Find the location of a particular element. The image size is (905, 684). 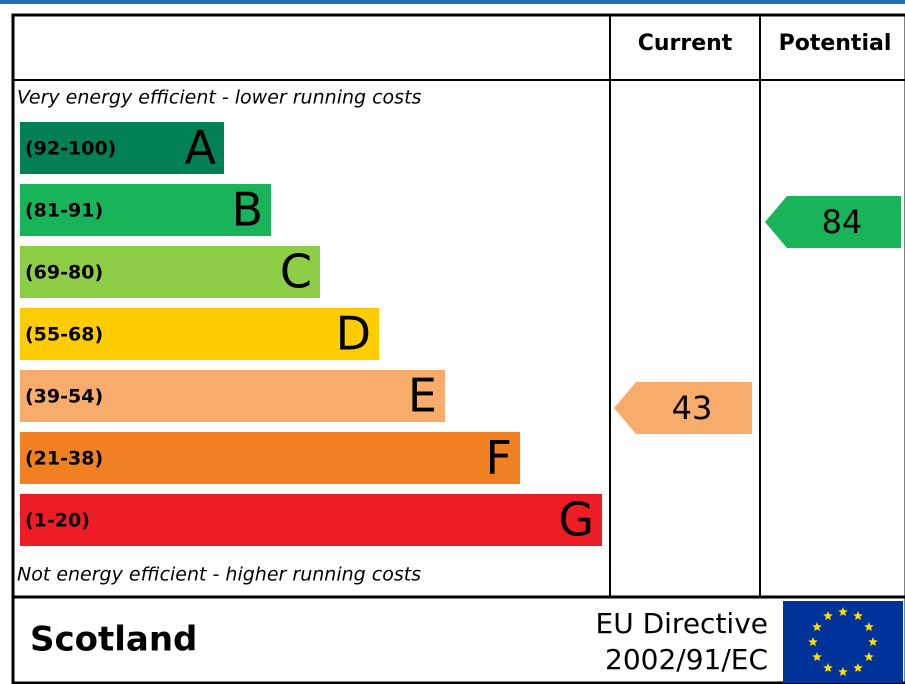

directive-code: 2002/91/EC is located at coordinates (686, 659).